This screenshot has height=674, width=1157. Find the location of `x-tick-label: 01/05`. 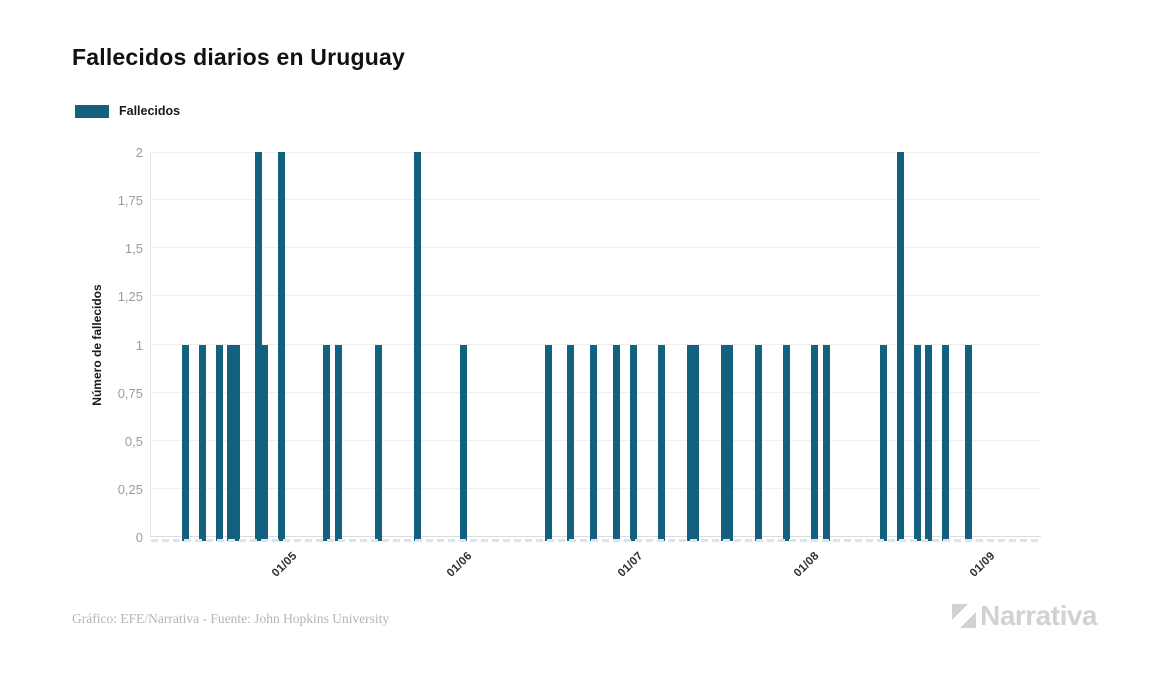

x-tick-label: 01/05 is located at coordinates (284, 565).